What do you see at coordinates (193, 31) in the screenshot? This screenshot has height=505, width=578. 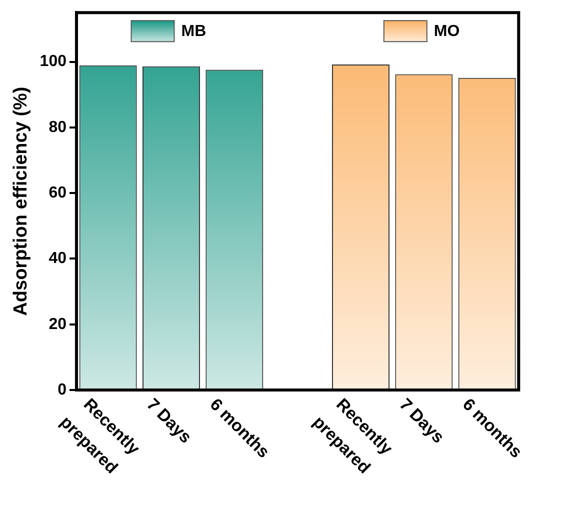 I see `legend-label: MB` at bounding box center [193, 31].